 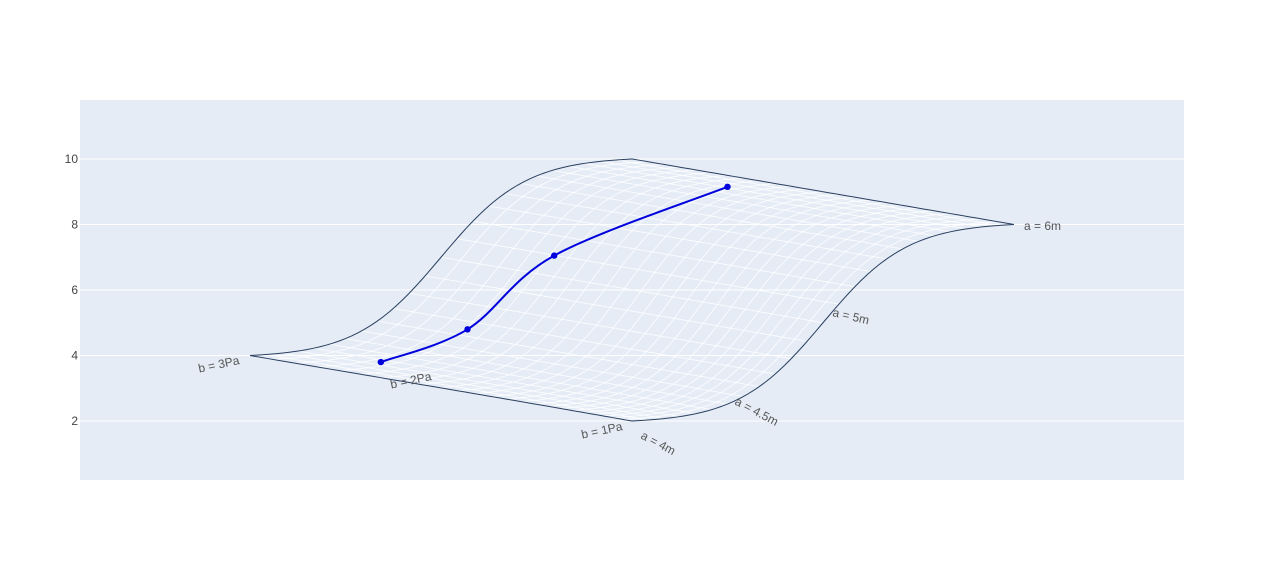 What do you see at coordinates (72, 159) in the screenshot?
I see `y-tick-label: 10` at bounding box center [72, 159].